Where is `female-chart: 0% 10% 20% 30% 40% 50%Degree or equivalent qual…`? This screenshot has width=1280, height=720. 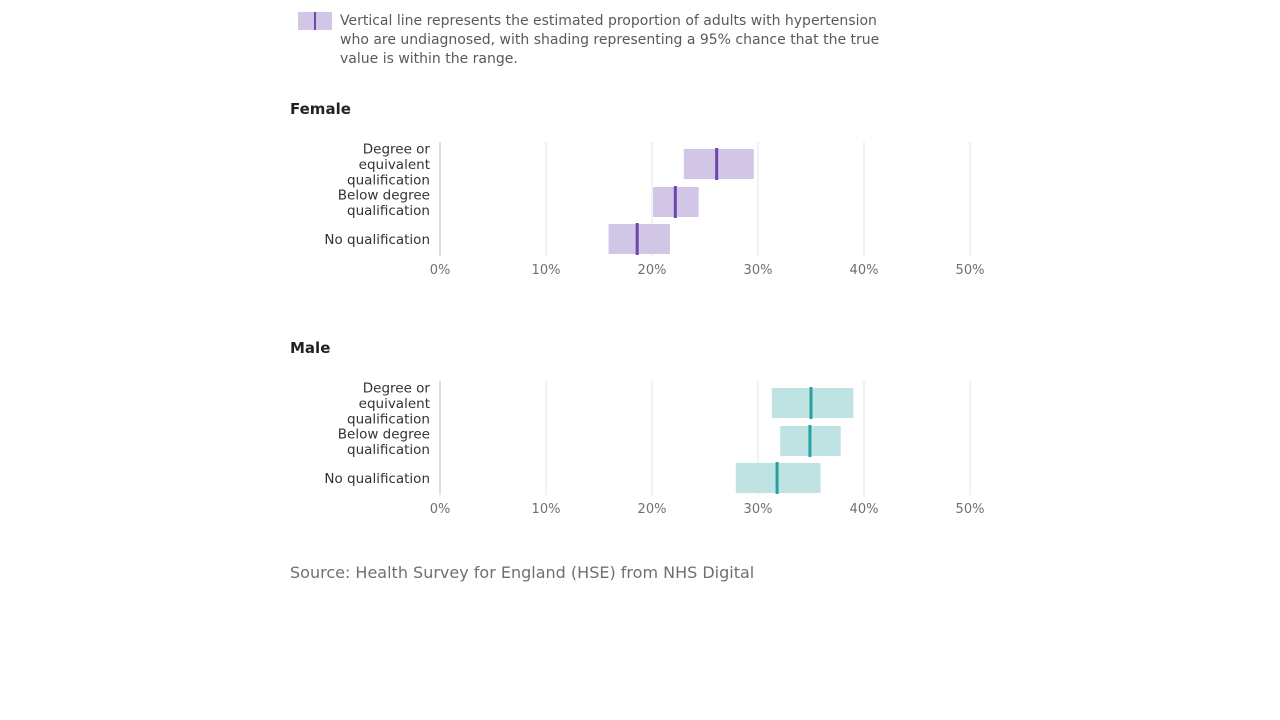 female-chart: 0% 10% 20% 30% 40% 50%Degree or equivalent qual… is located at coordinates (654, 210).